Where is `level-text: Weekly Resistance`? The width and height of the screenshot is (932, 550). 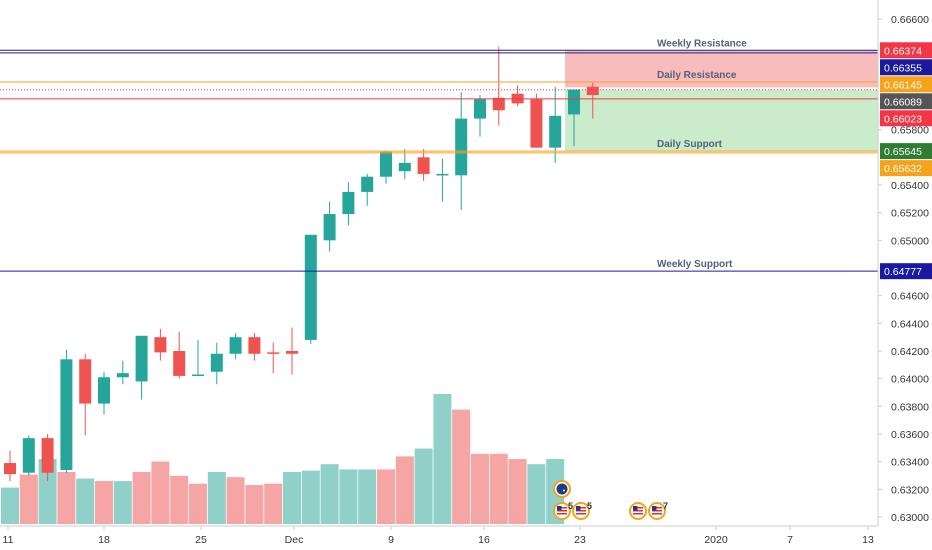
level-text: Weekly Resistance is located at coordinates (702, 43).